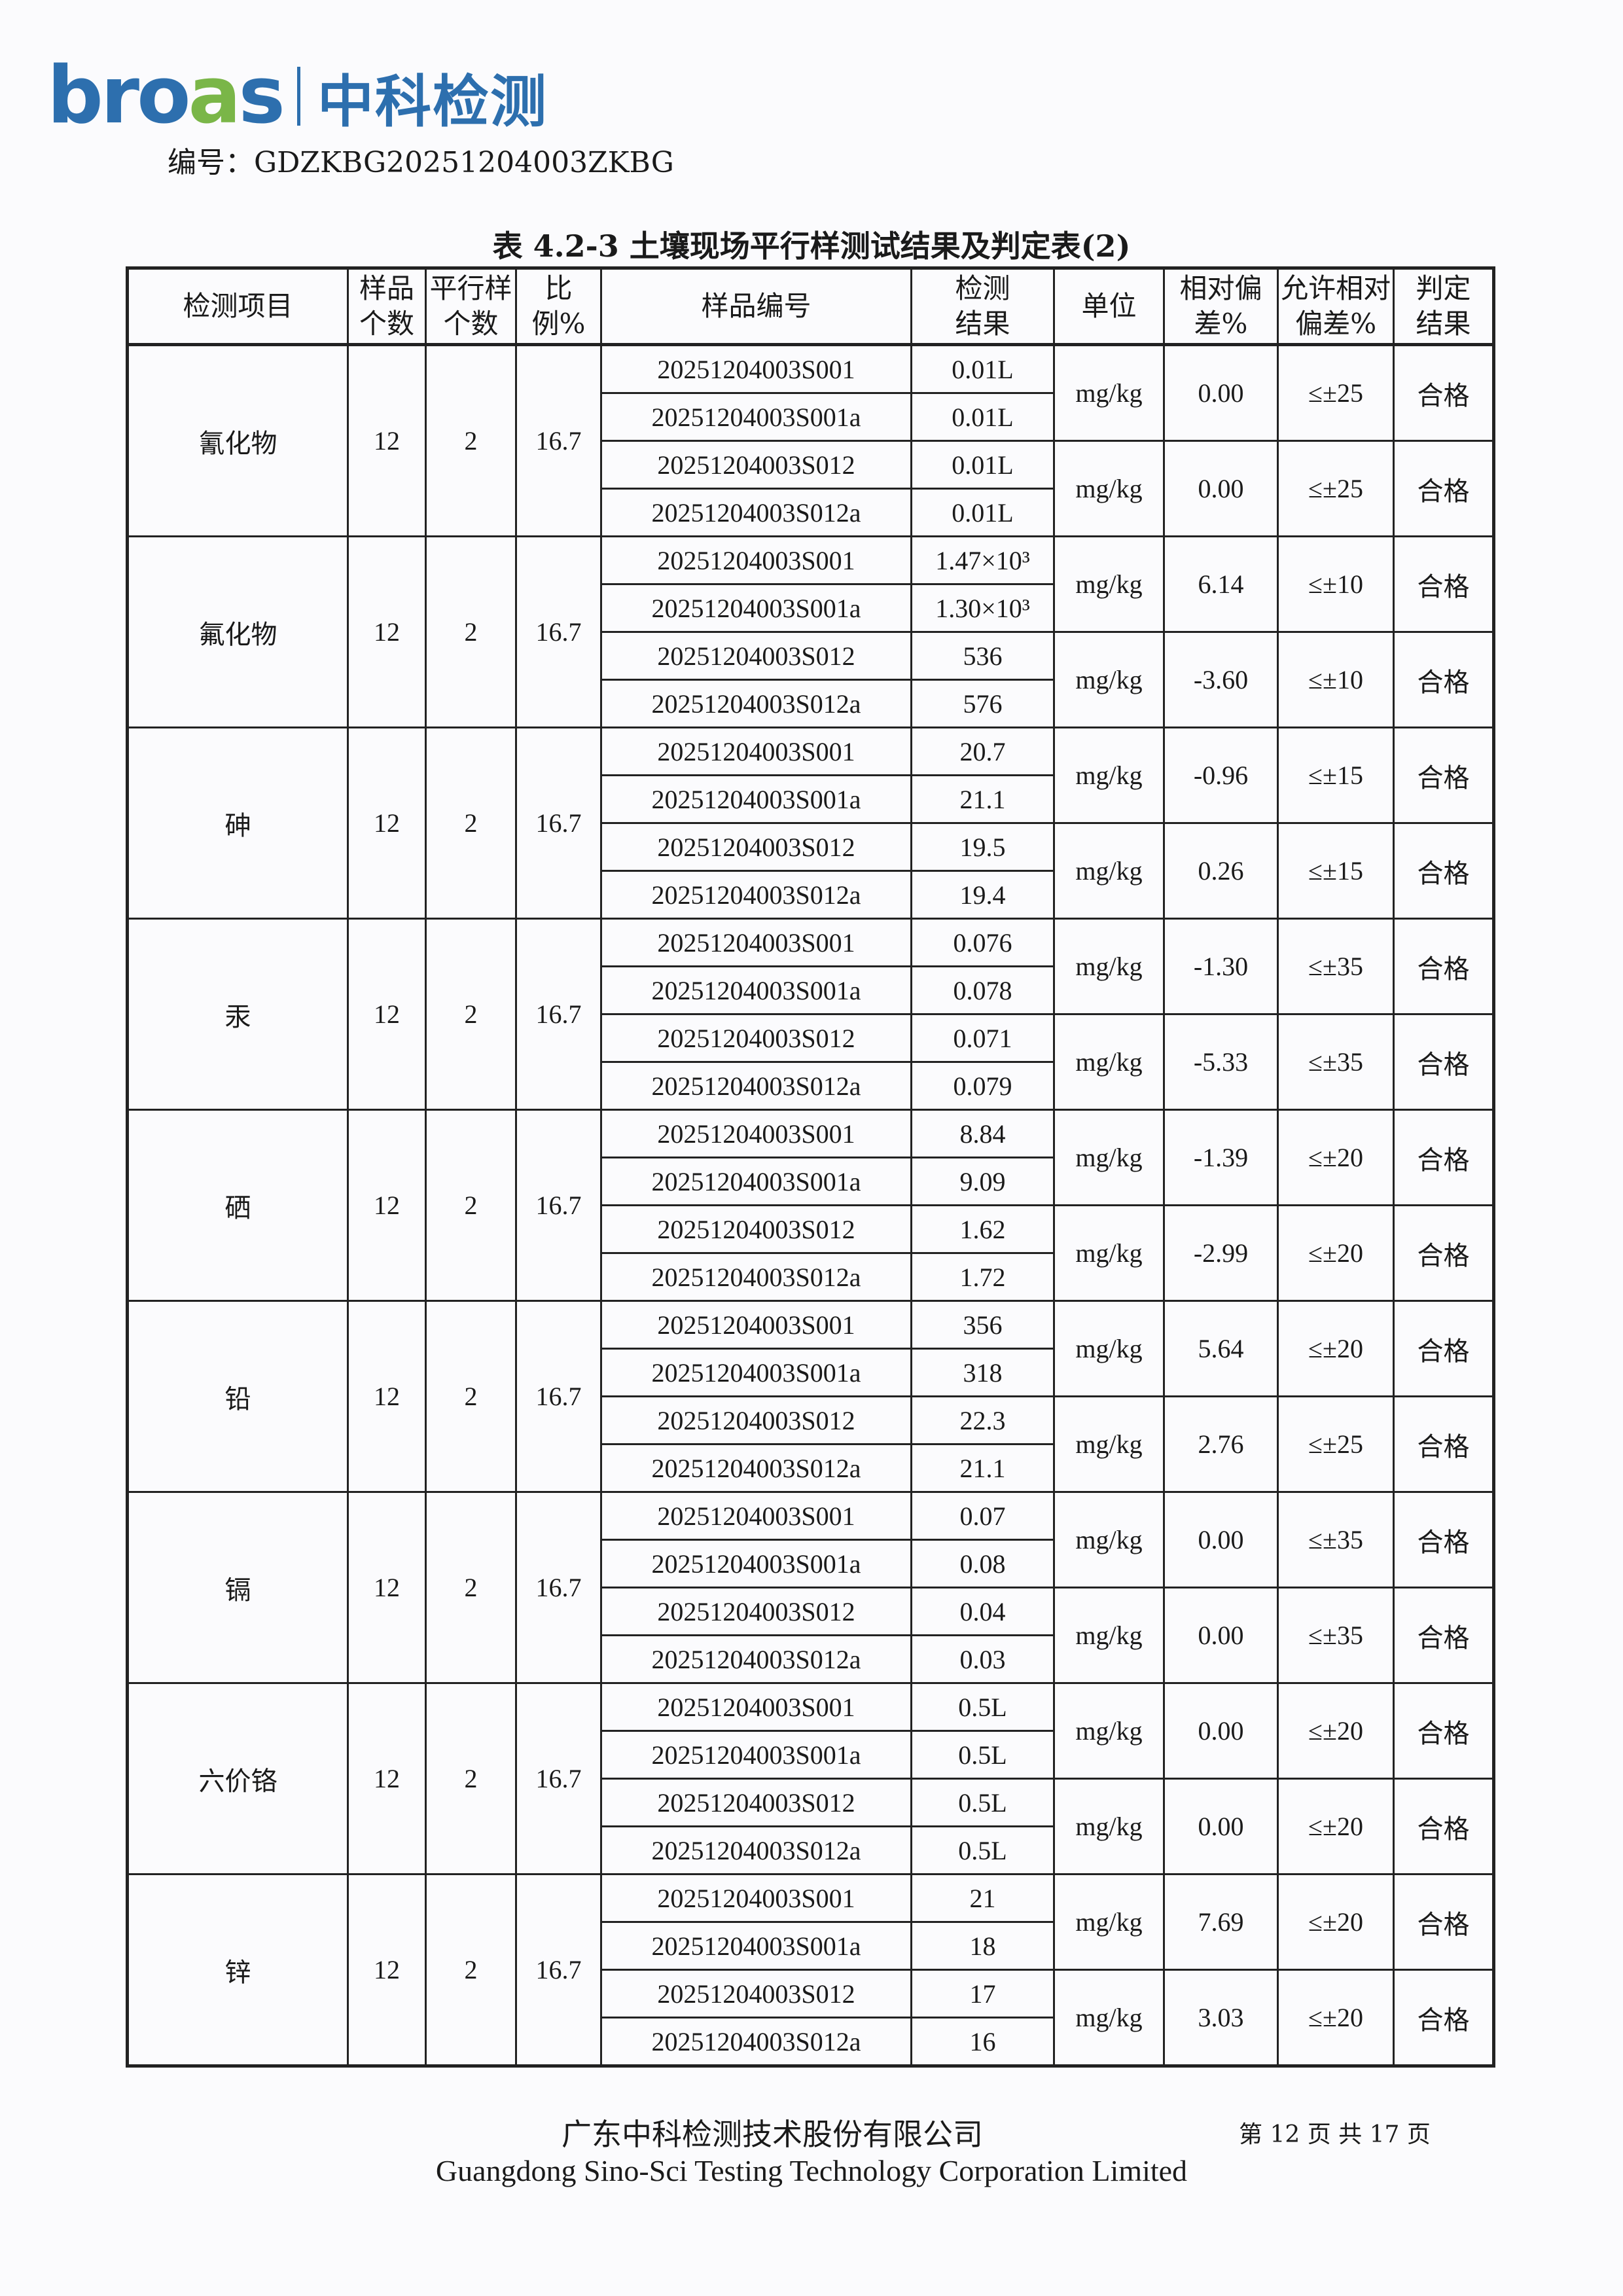 Image resolution: width=1623 pixels, height=2296 pixels. Describe the element at coordinates (982, 942) in the screenshot. I see `test-result: 0.076` at that location.